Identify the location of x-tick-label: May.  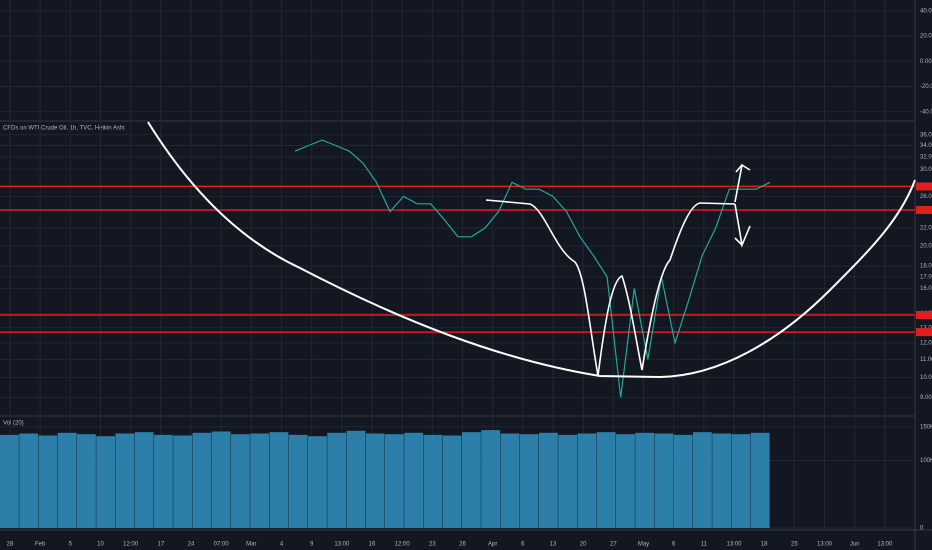
(643, 545).